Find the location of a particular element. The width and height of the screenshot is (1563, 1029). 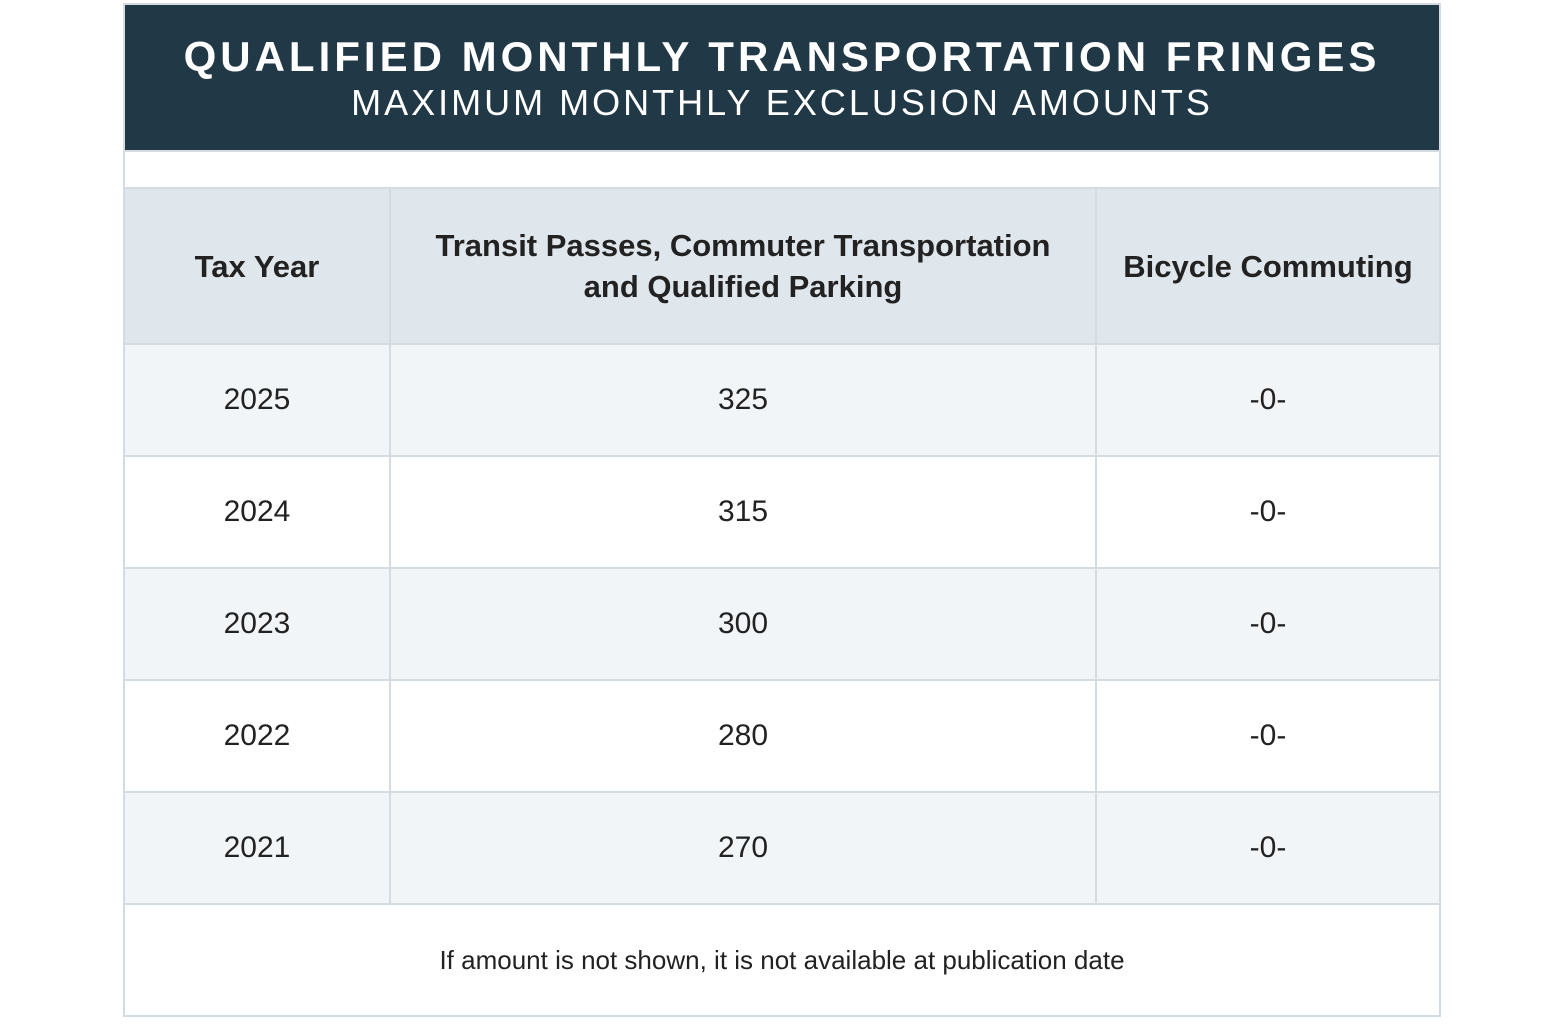

table-title: QUALIFIED MONTHLY TRANSPORTATION FRINGES is located at coordinates (782, 56).